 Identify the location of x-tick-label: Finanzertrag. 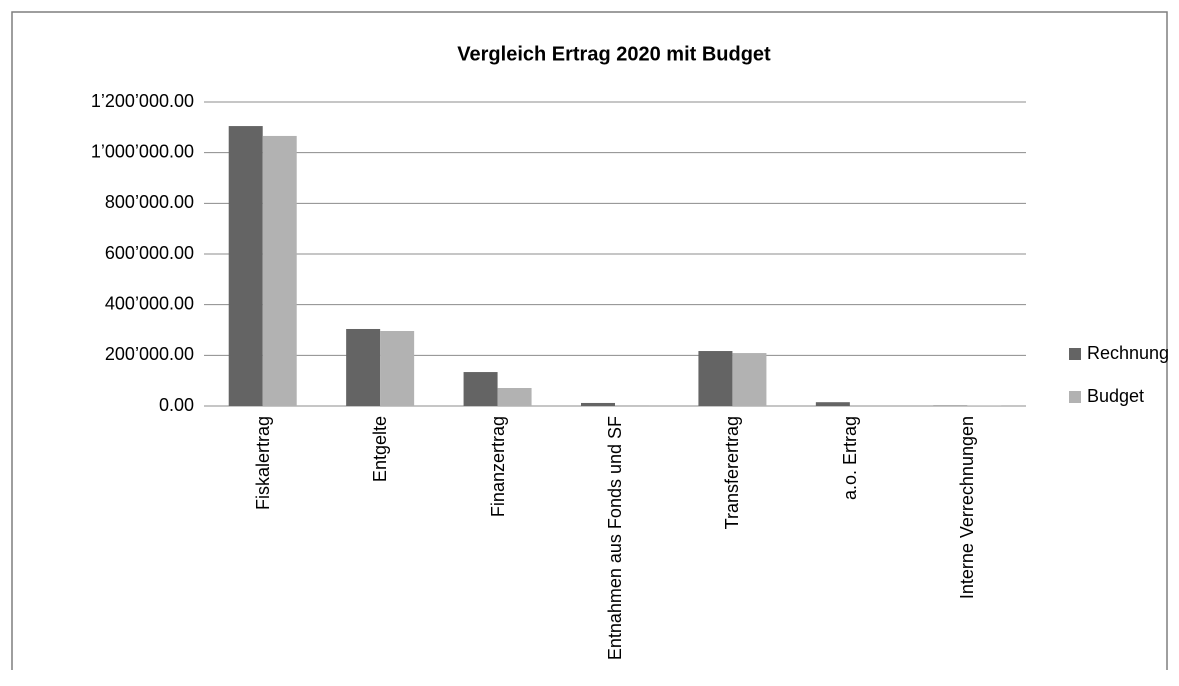
(498, 551).